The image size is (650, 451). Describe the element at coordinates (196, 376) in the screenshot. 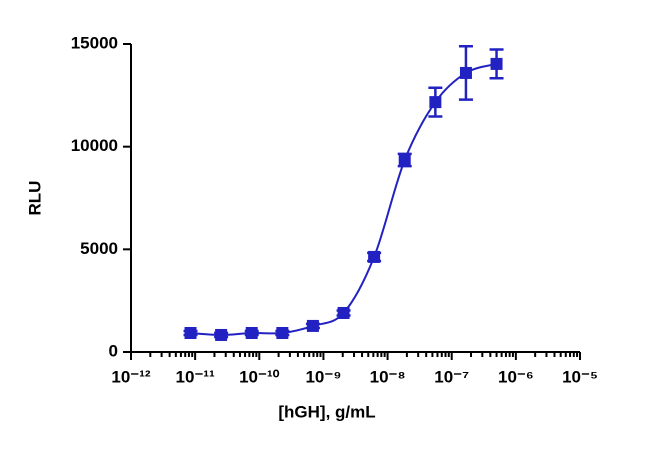

I see `x-tick-label: 10⁻¹¹` at that location.